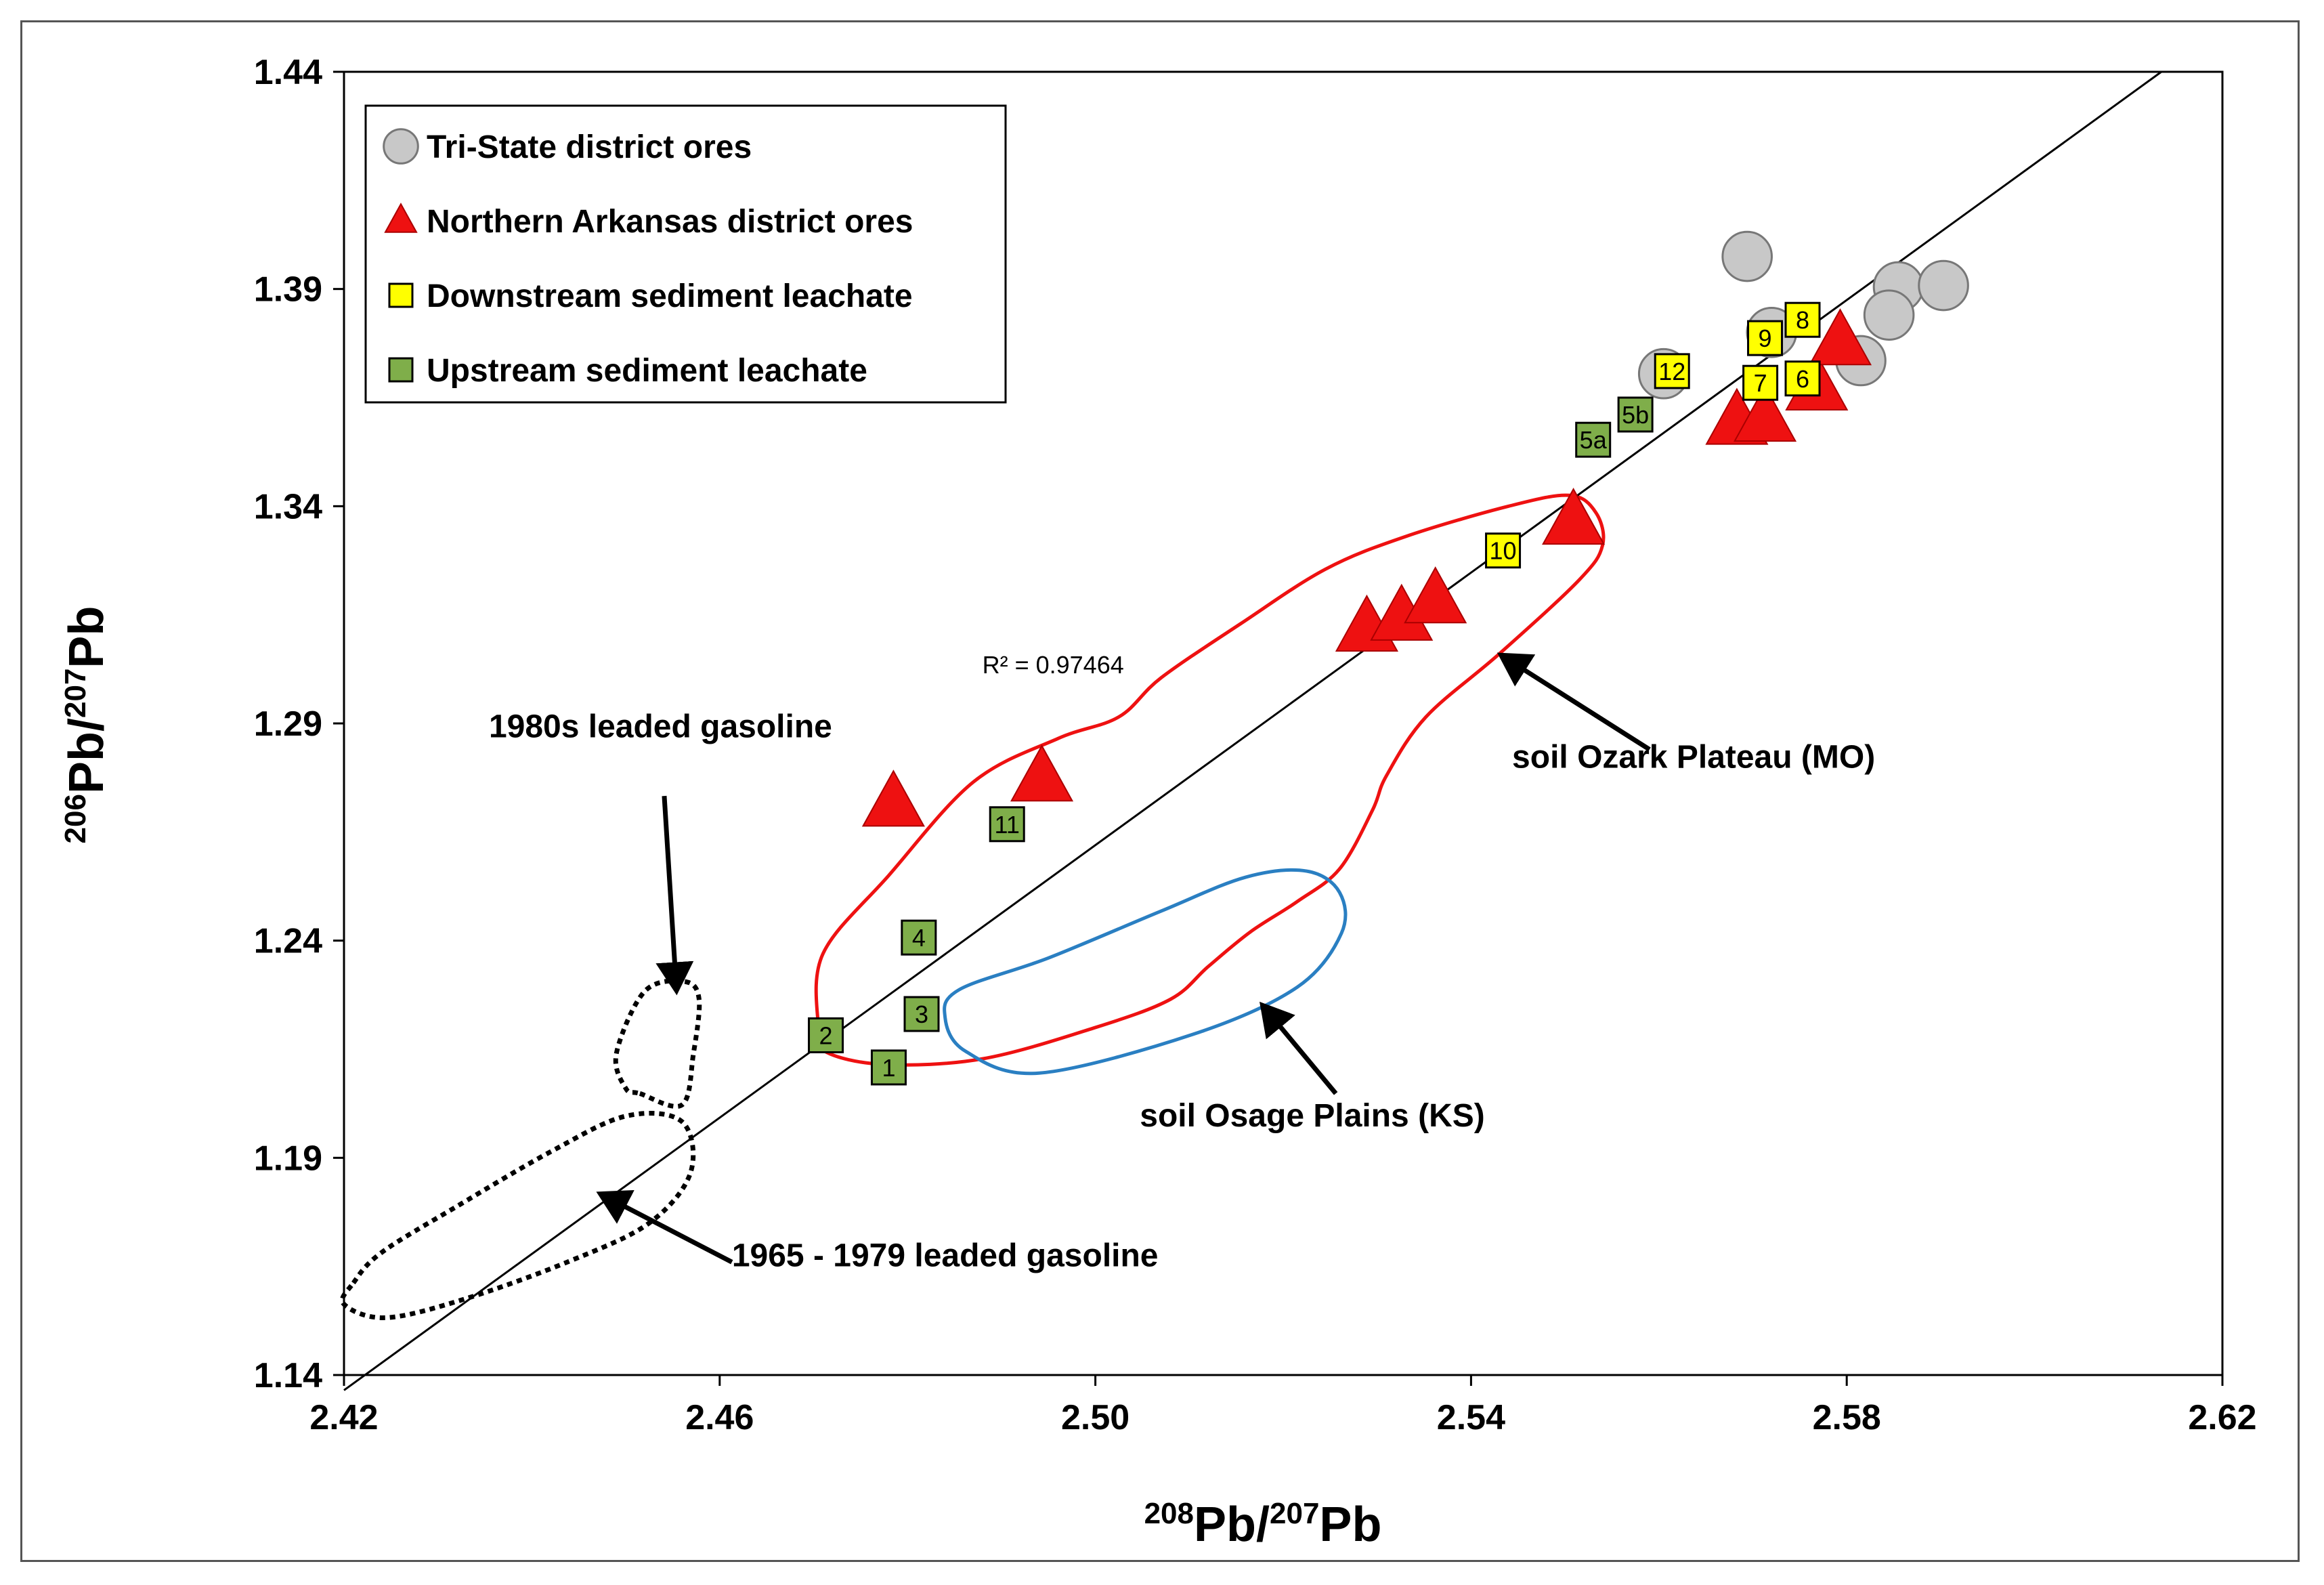  I want to click on upstream-sediment-leachate-point-label: 11, so click(1007, 825).